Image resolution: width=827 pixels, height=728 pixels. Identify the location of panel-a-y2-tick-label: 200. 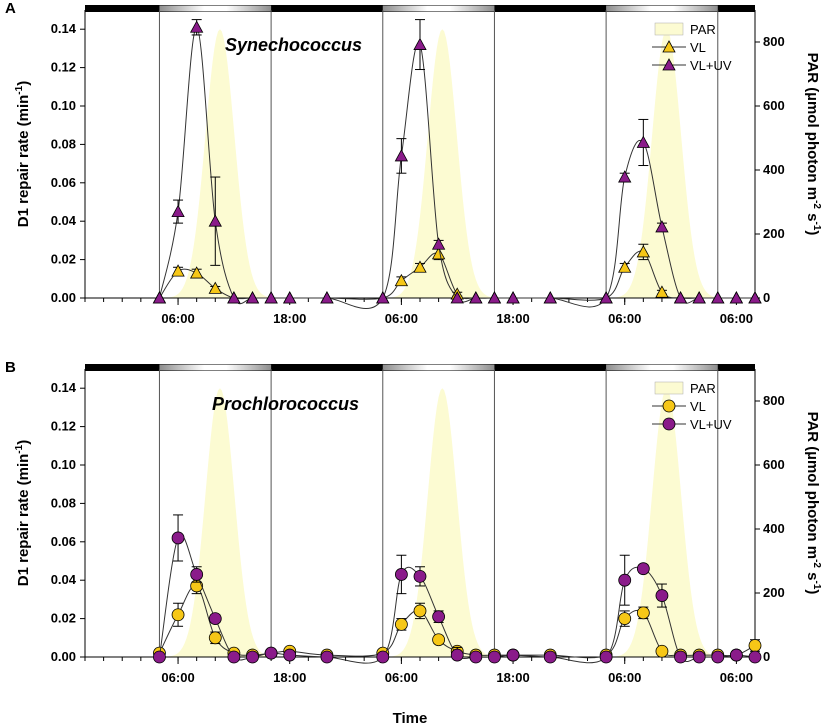
(774, 233).